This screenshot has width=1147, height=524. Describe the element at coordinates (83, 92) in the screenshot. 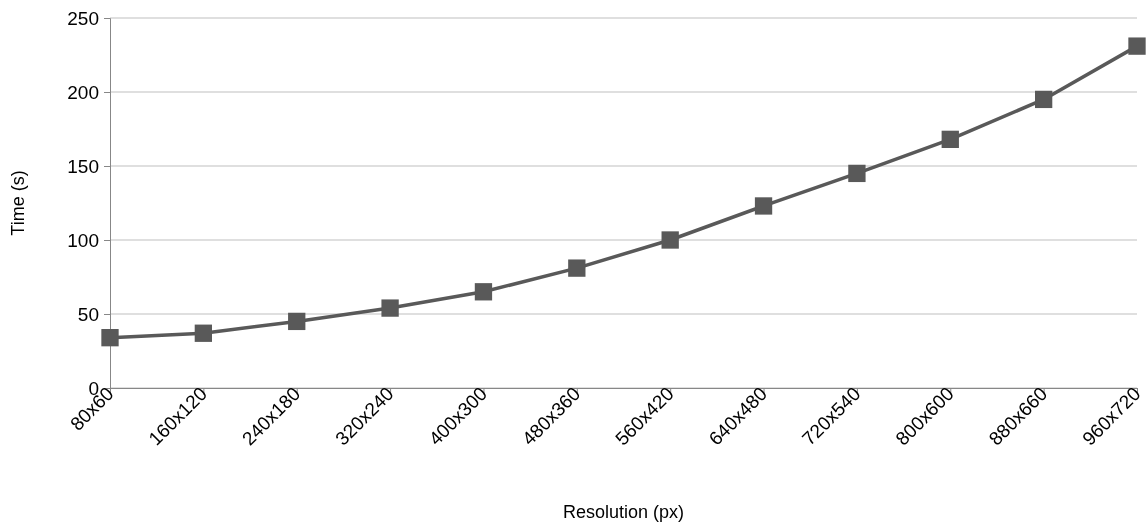

I see `y-tick-label: 200` at that location.